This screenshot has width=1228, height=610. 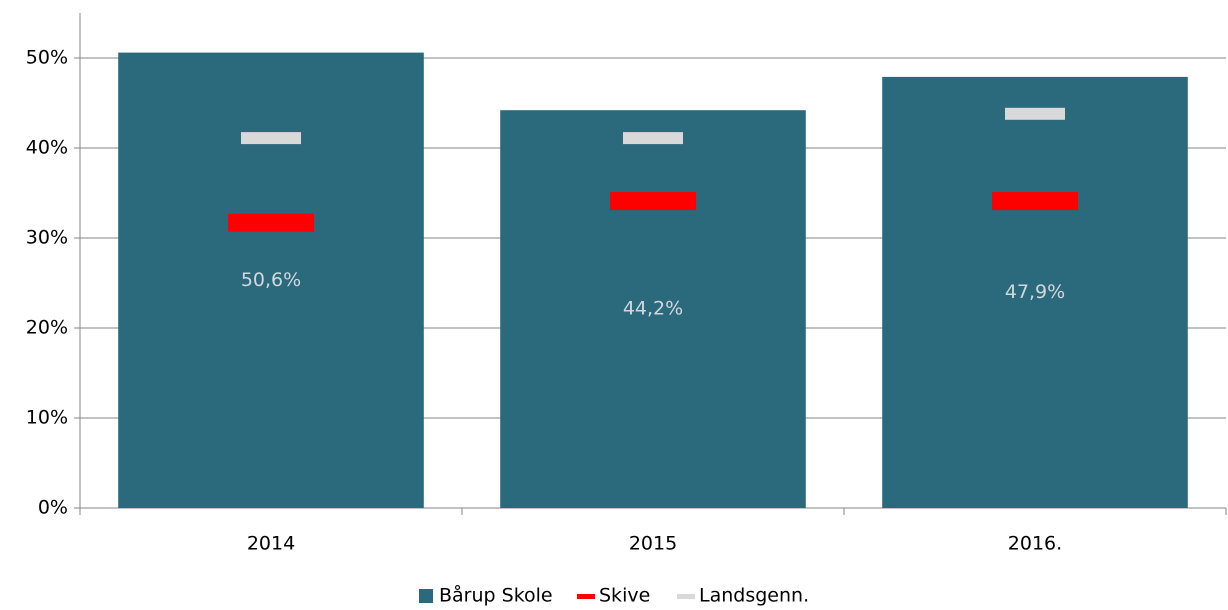 I want to click on y-tick-label: 30%, so click(x=47, y=238).